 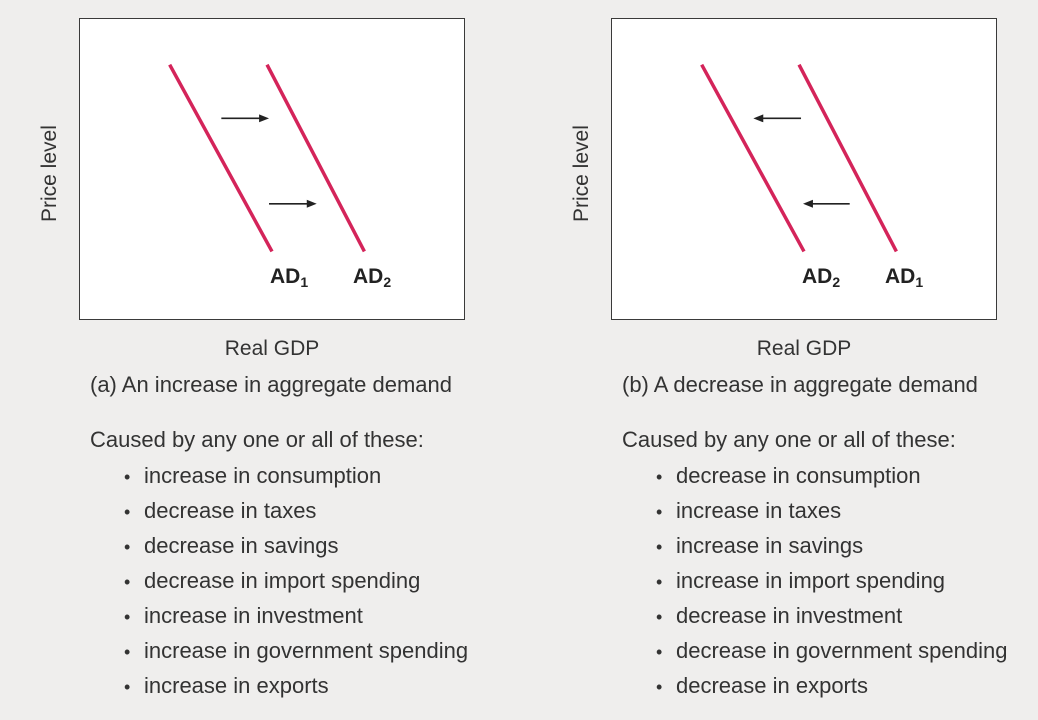 I want to click on list-item: • decrease in exports, so click(x=762, y=685).